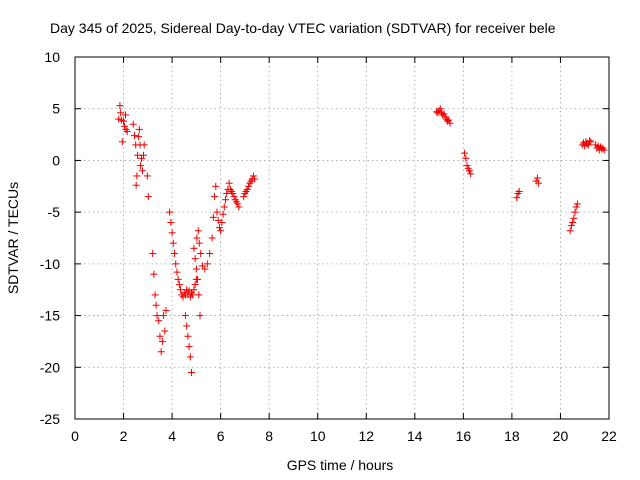  What do you see at coordinates (269, 436) in the screenshot?
I see `x-tick-label: 8` at bounding box center [269, 436].